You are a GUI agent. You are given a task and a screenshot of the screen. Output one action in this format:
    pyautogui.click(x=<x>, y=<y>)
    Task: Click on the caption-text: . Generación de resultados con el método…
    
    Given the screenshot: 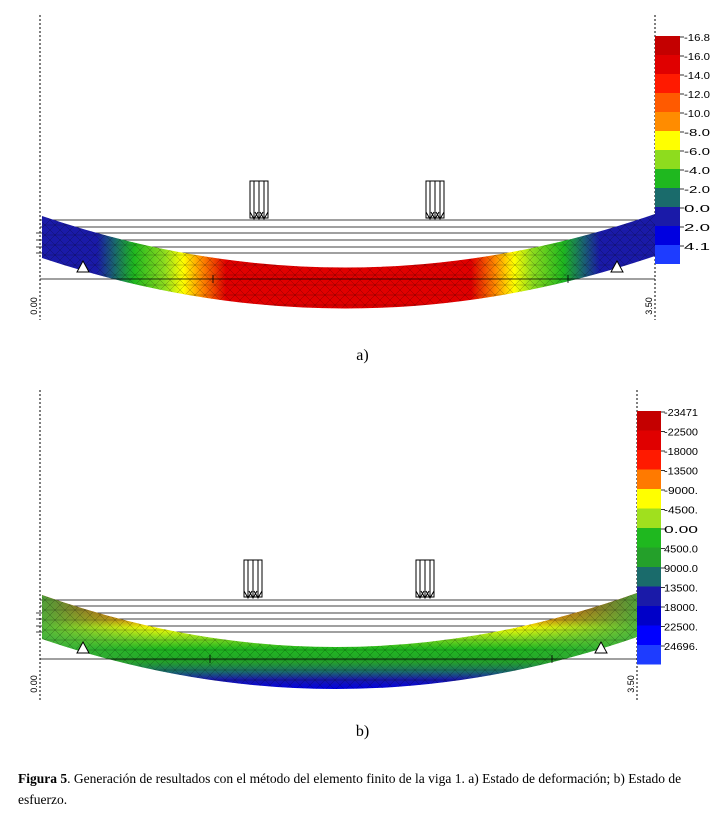 What is the action you would take?
    pyautogui.click(x=350, y=789)
    